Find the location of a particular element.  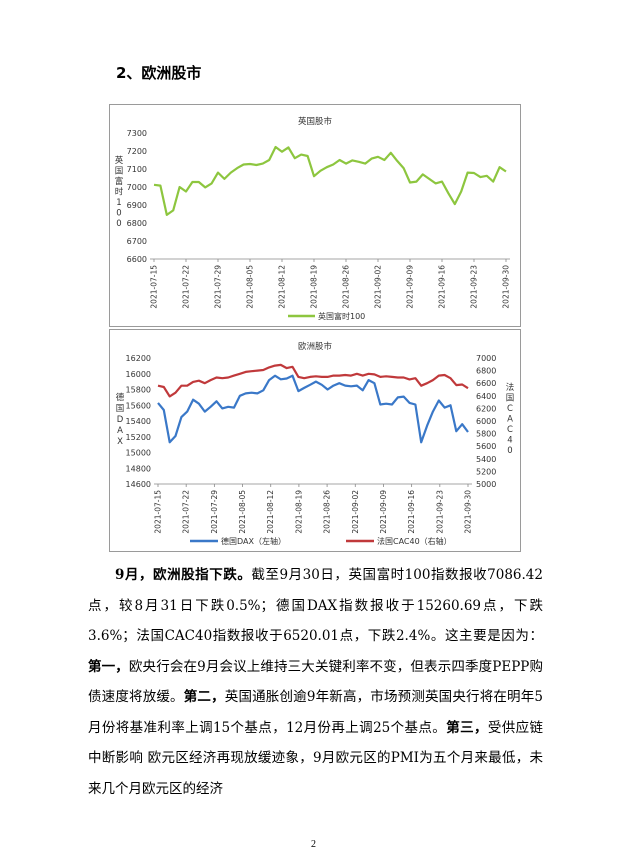

right-y-tick-label: 7000 is located at coordinates (486, 358).